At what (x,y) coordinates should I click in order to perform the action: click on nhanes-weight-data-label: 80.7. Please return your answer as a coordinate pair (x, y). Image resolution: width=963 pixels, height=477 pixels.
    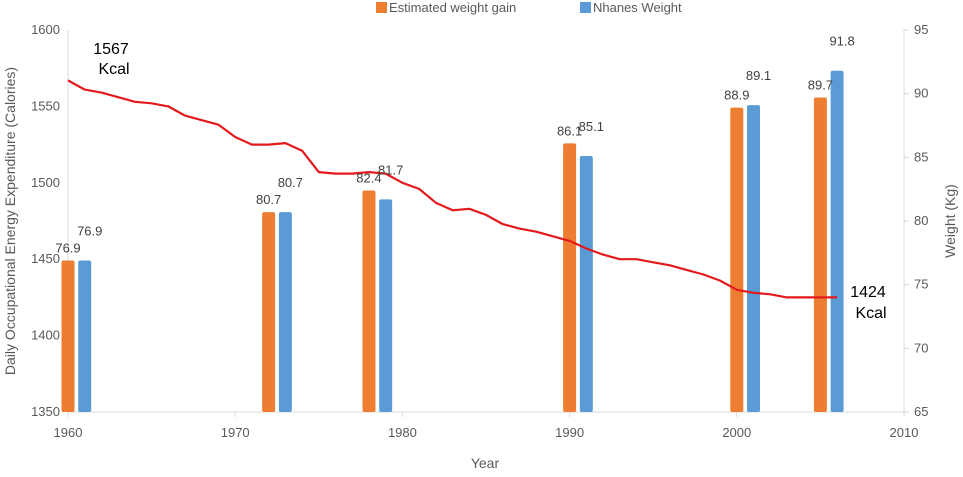
    Looking at the image, I should click on (290, 182).